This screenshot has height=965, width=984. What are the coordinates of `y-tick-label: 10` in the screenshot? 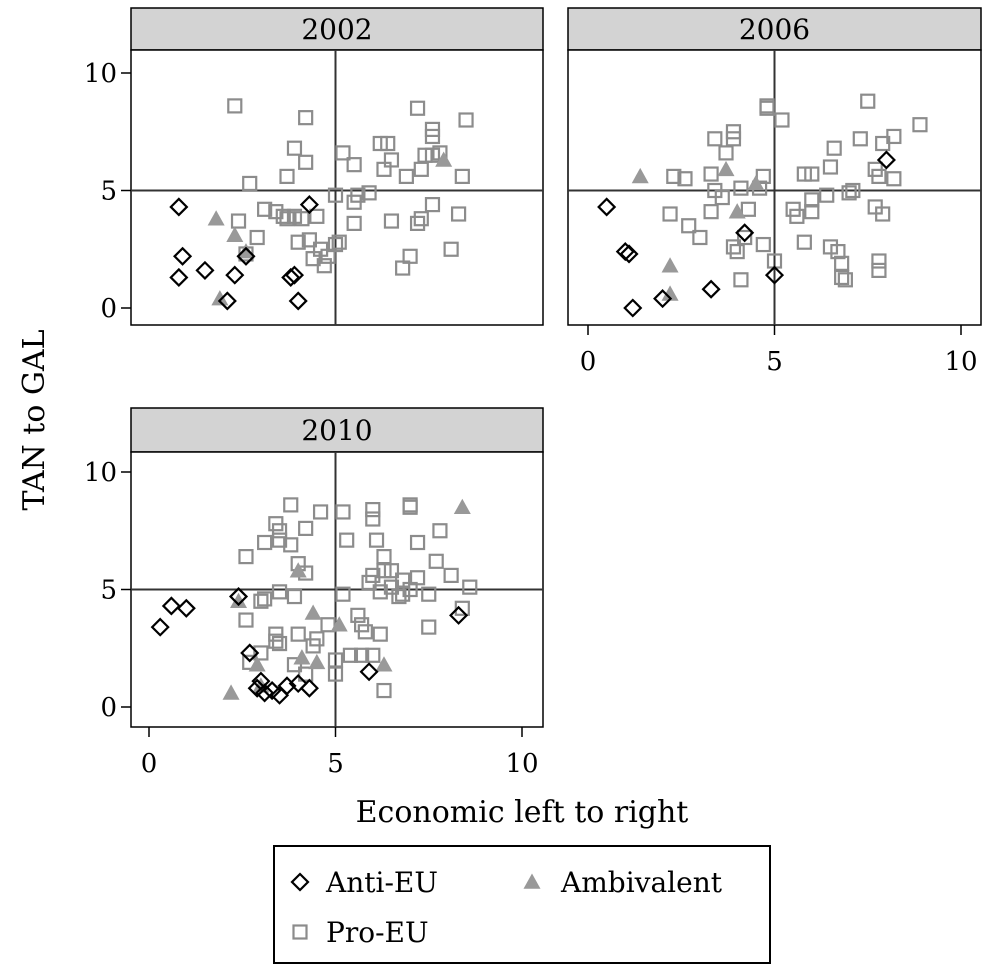 It's located at (100, 74).